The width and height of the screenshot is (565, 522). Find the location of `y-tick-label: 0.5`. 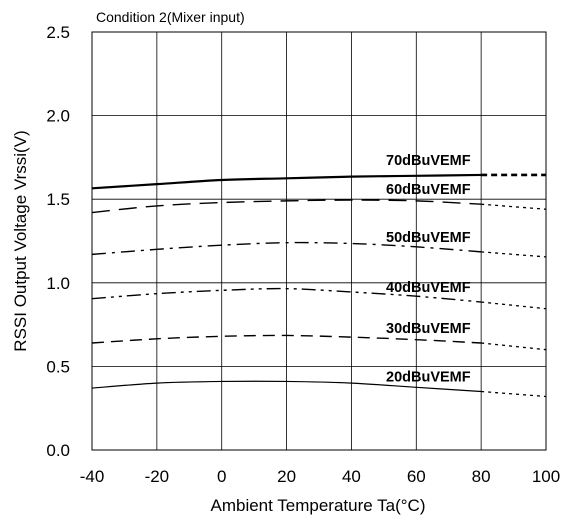

y-tick-label: 0.5 is located at coordinates (58, 366).